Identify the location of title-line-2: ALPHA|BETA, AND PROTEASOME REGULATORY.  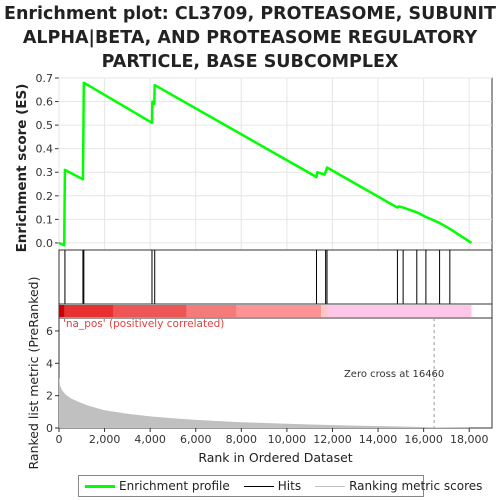
(250, 38).